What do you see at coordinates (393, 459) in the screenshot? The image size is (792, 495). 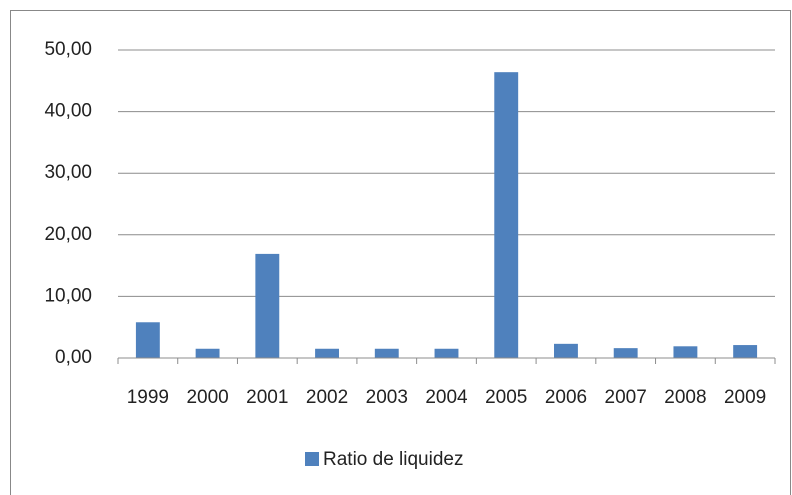 I see `legend-label: Ratio de liquidez` at bounding box center [393, 459].